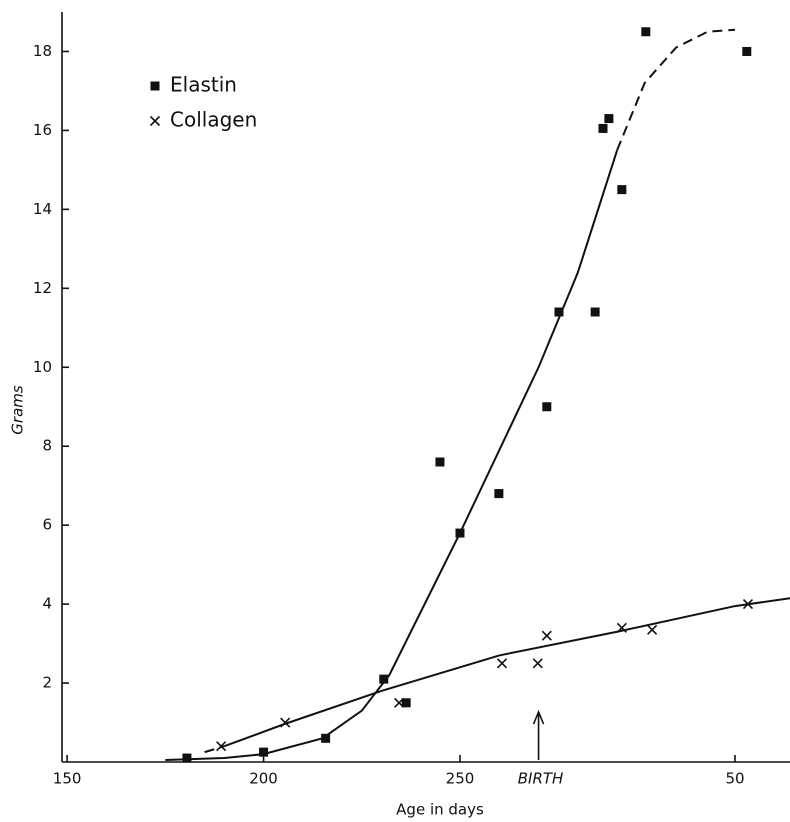 The width and height of the screenshot is (790, 822). What do you see at coordinates (42, 209) in the screenshot?
I see `y-tick-label: 14` at bounding box center [42, 209].